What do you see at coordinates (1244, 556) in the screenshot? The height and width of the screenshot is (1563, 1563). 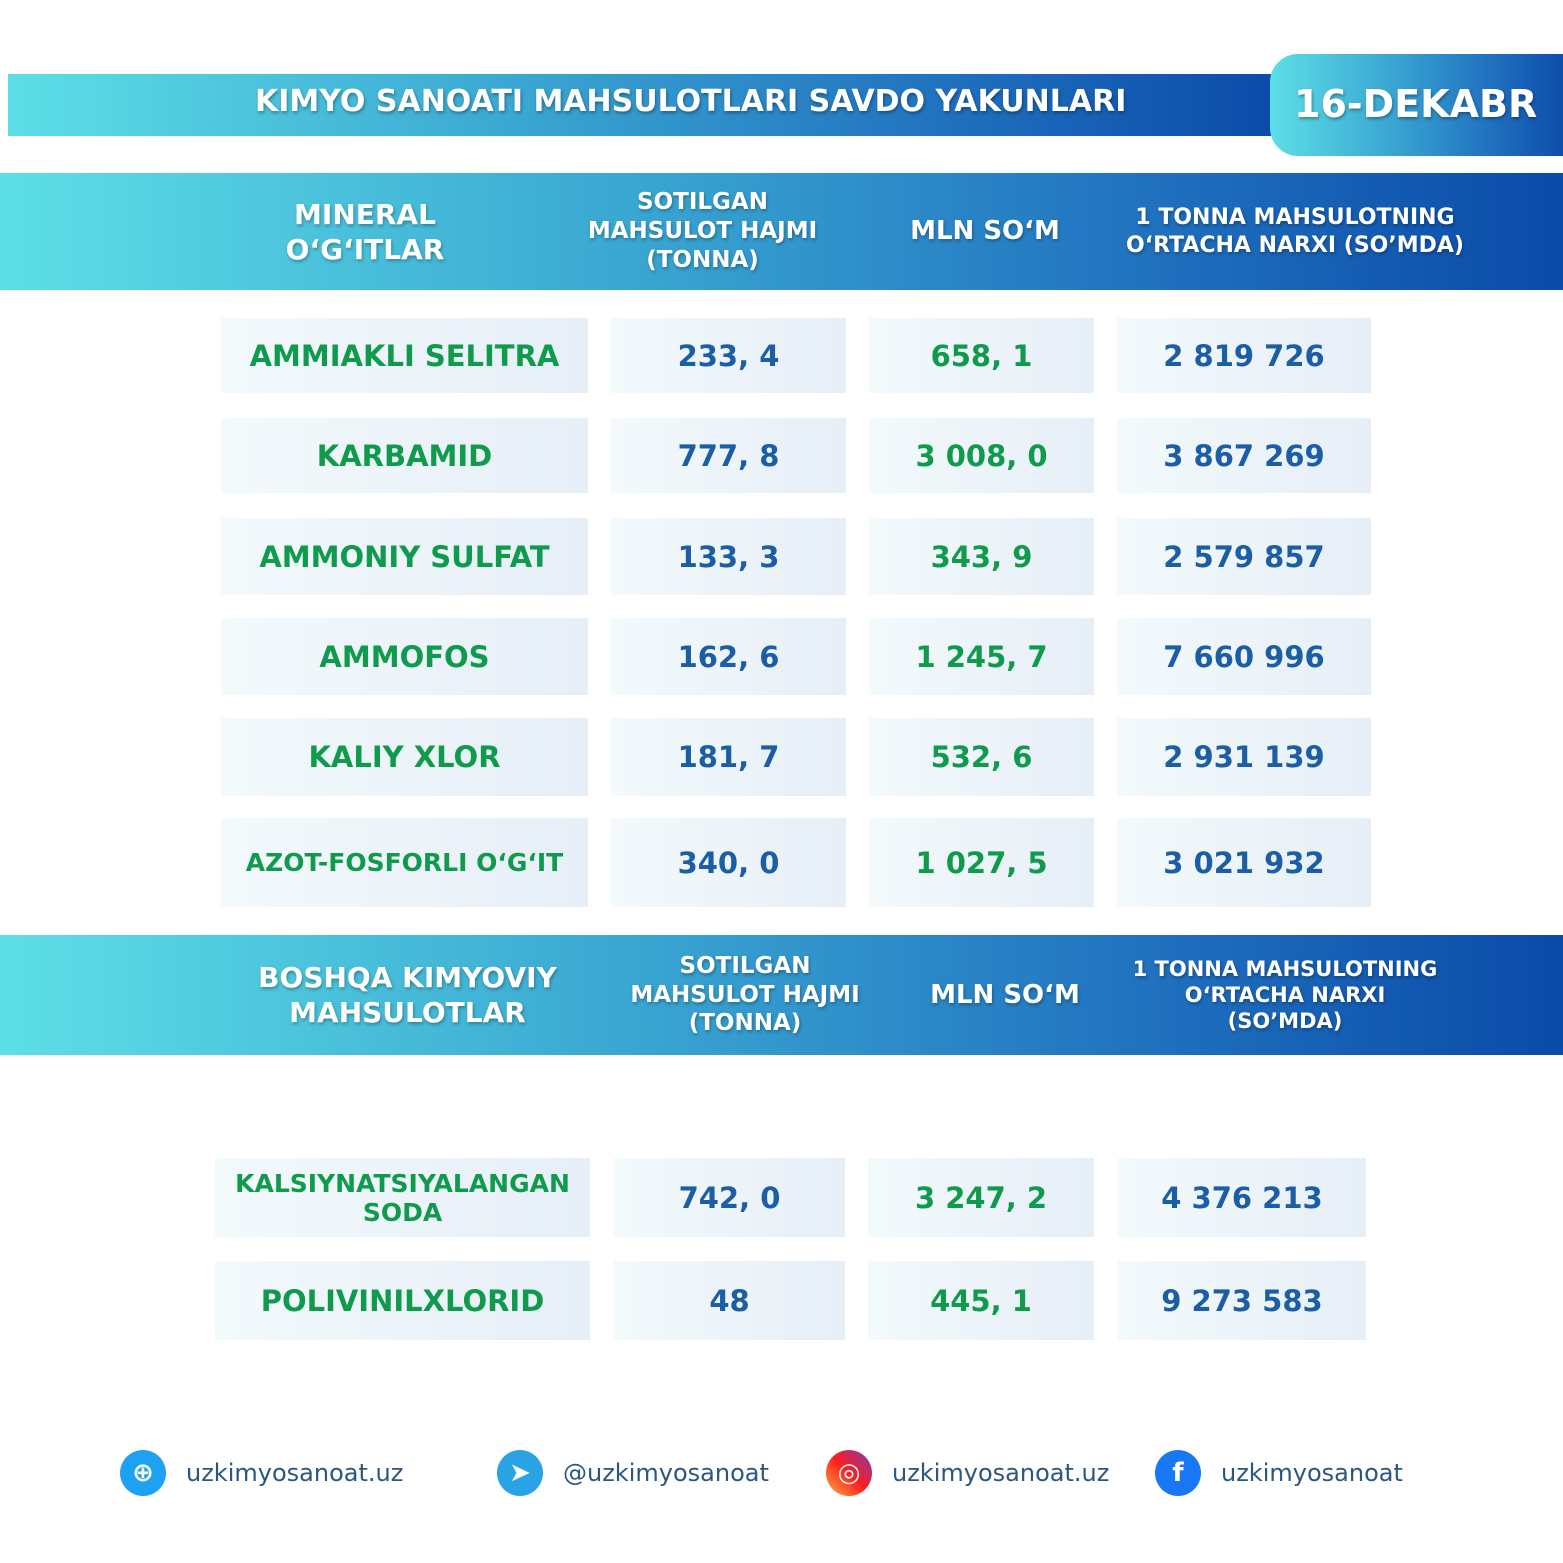 I see `cell-avg-price: 2 579 857` at bounding box center [1244, 556].